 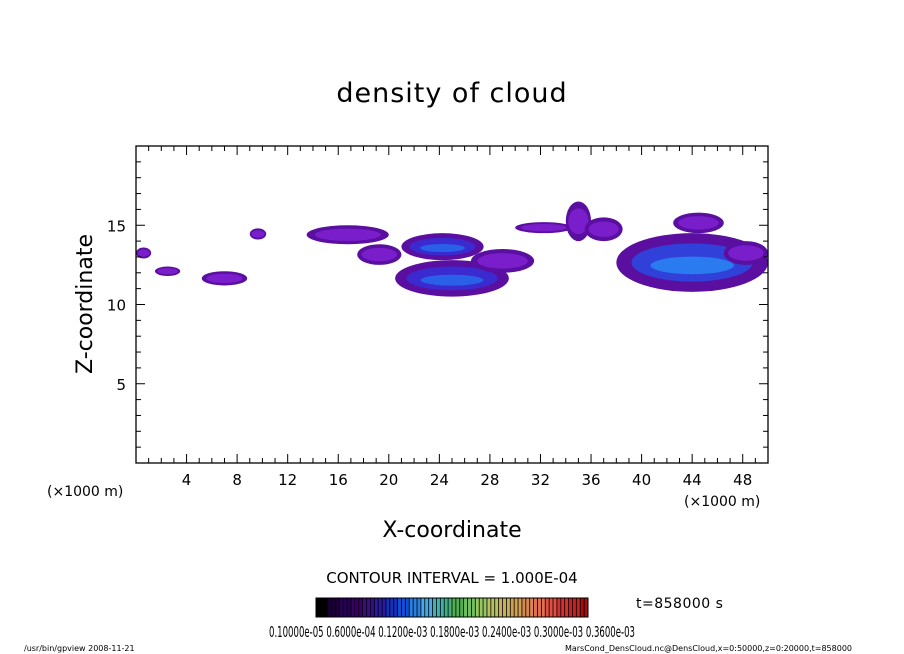 What do you see at coordinates (451, 530) in the screenshot?
I see `x-axis-label: X-coordinate` at bounding box center [451, 530].